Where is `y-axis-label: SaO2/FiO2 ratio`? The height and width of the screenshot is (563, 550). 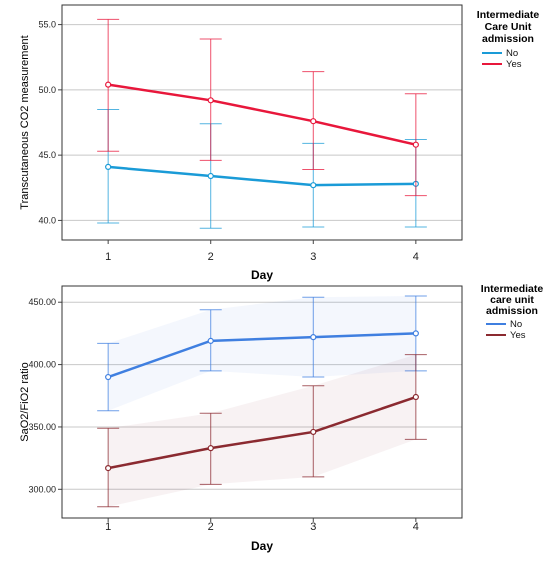
y-axis-label: SaO2/FiO2 ratio is located at coordinates (25, 401).